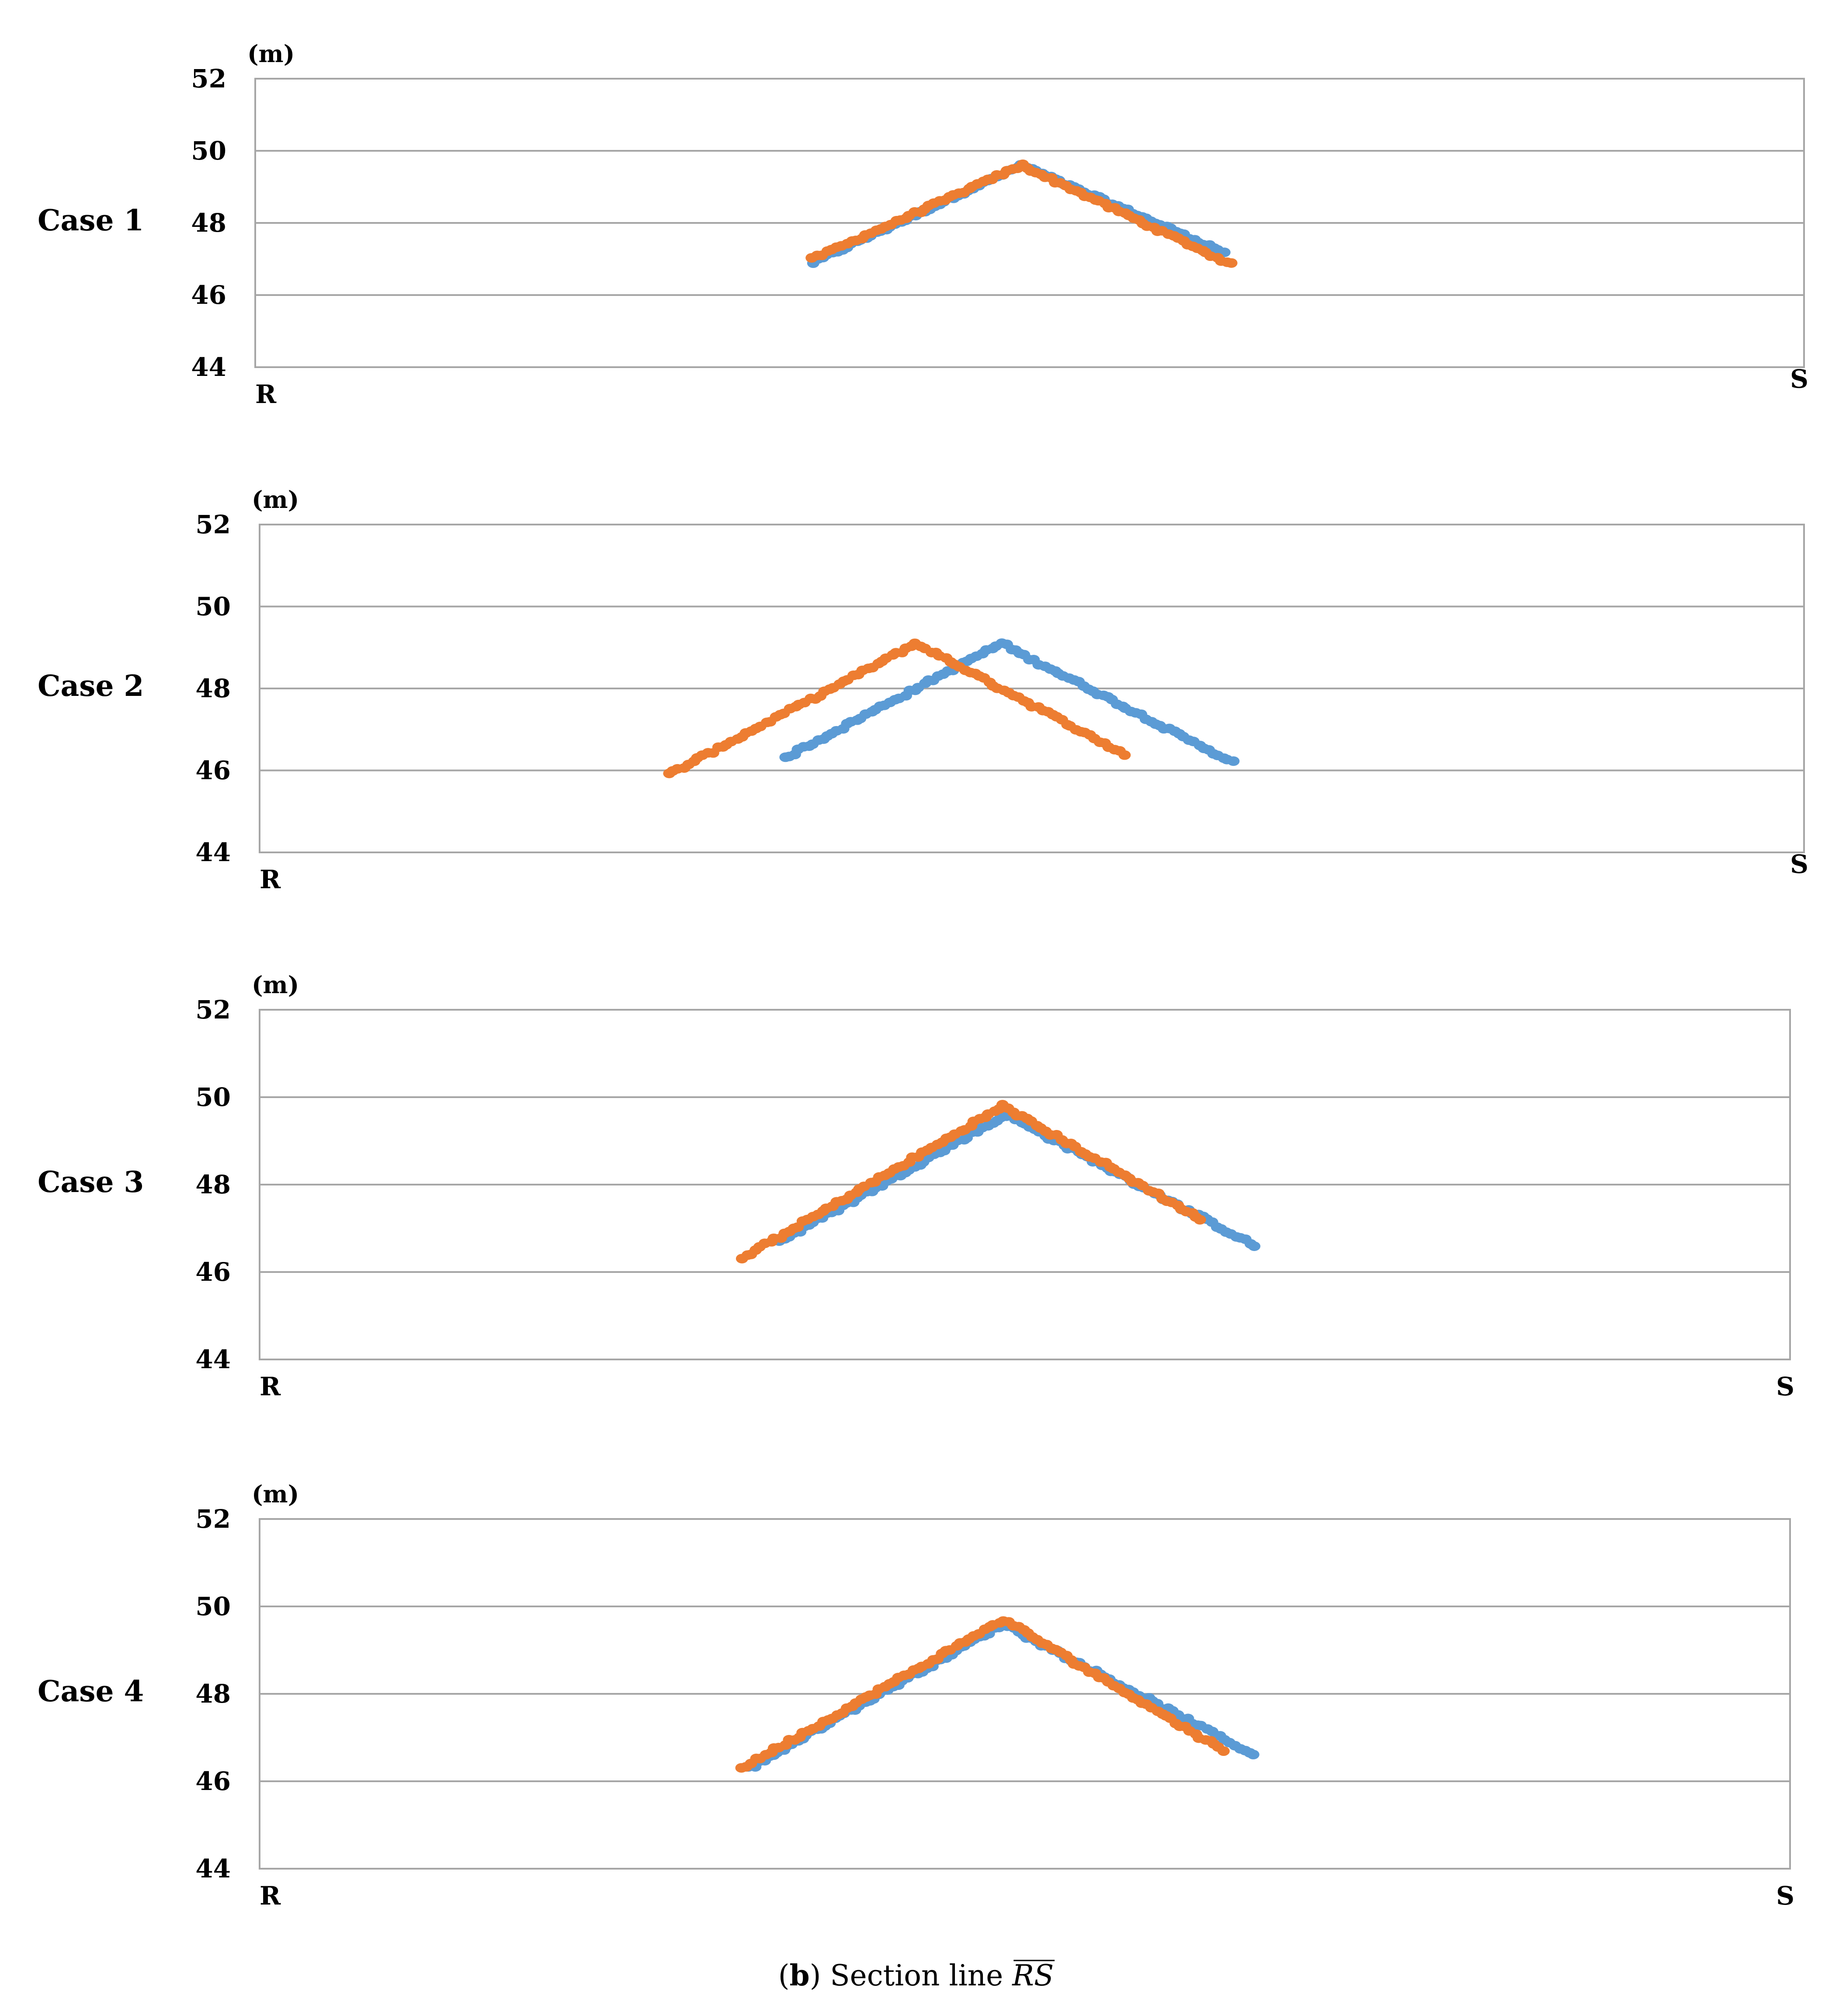 The width and height of the screenshot is (1832, 2016). I want to click on caption-text: Section line, so click(916, 1975).